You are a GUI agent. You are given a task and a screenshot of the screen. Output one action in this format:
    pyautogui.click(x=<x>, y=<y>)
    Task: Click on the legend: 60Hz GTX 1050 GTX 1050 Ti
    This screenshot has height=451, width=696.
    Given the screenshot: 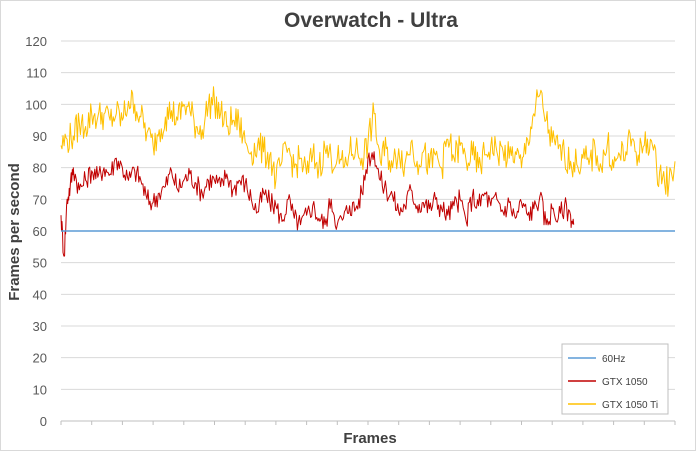 What is the action you would take?
    pyautogui.click(x=615, y=379)
    